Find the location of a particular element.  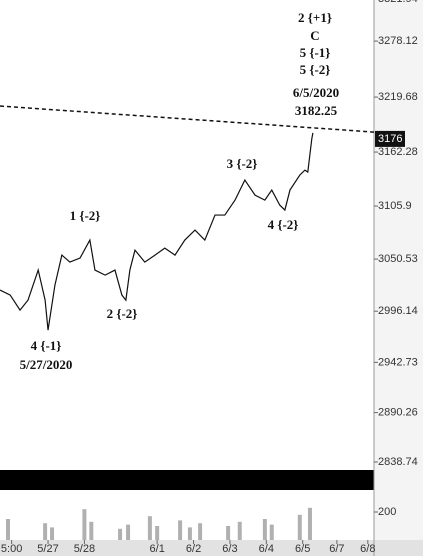

y-tick-label: 3162.28 is located at coordinates (398, 152).